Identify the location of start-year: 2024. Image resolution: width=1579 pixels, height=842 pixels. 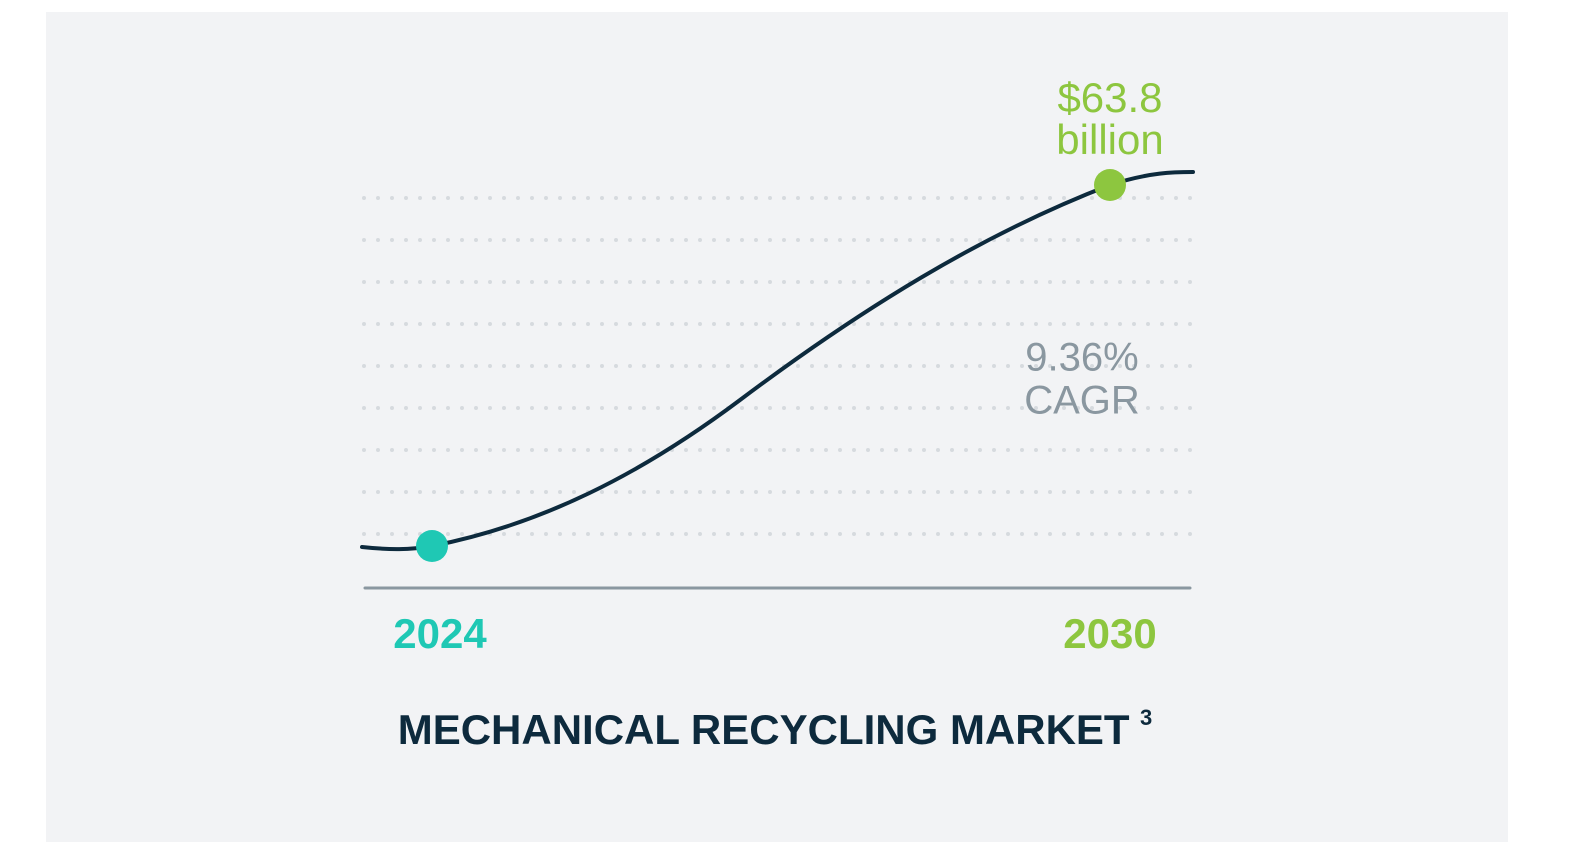
(440, 633).